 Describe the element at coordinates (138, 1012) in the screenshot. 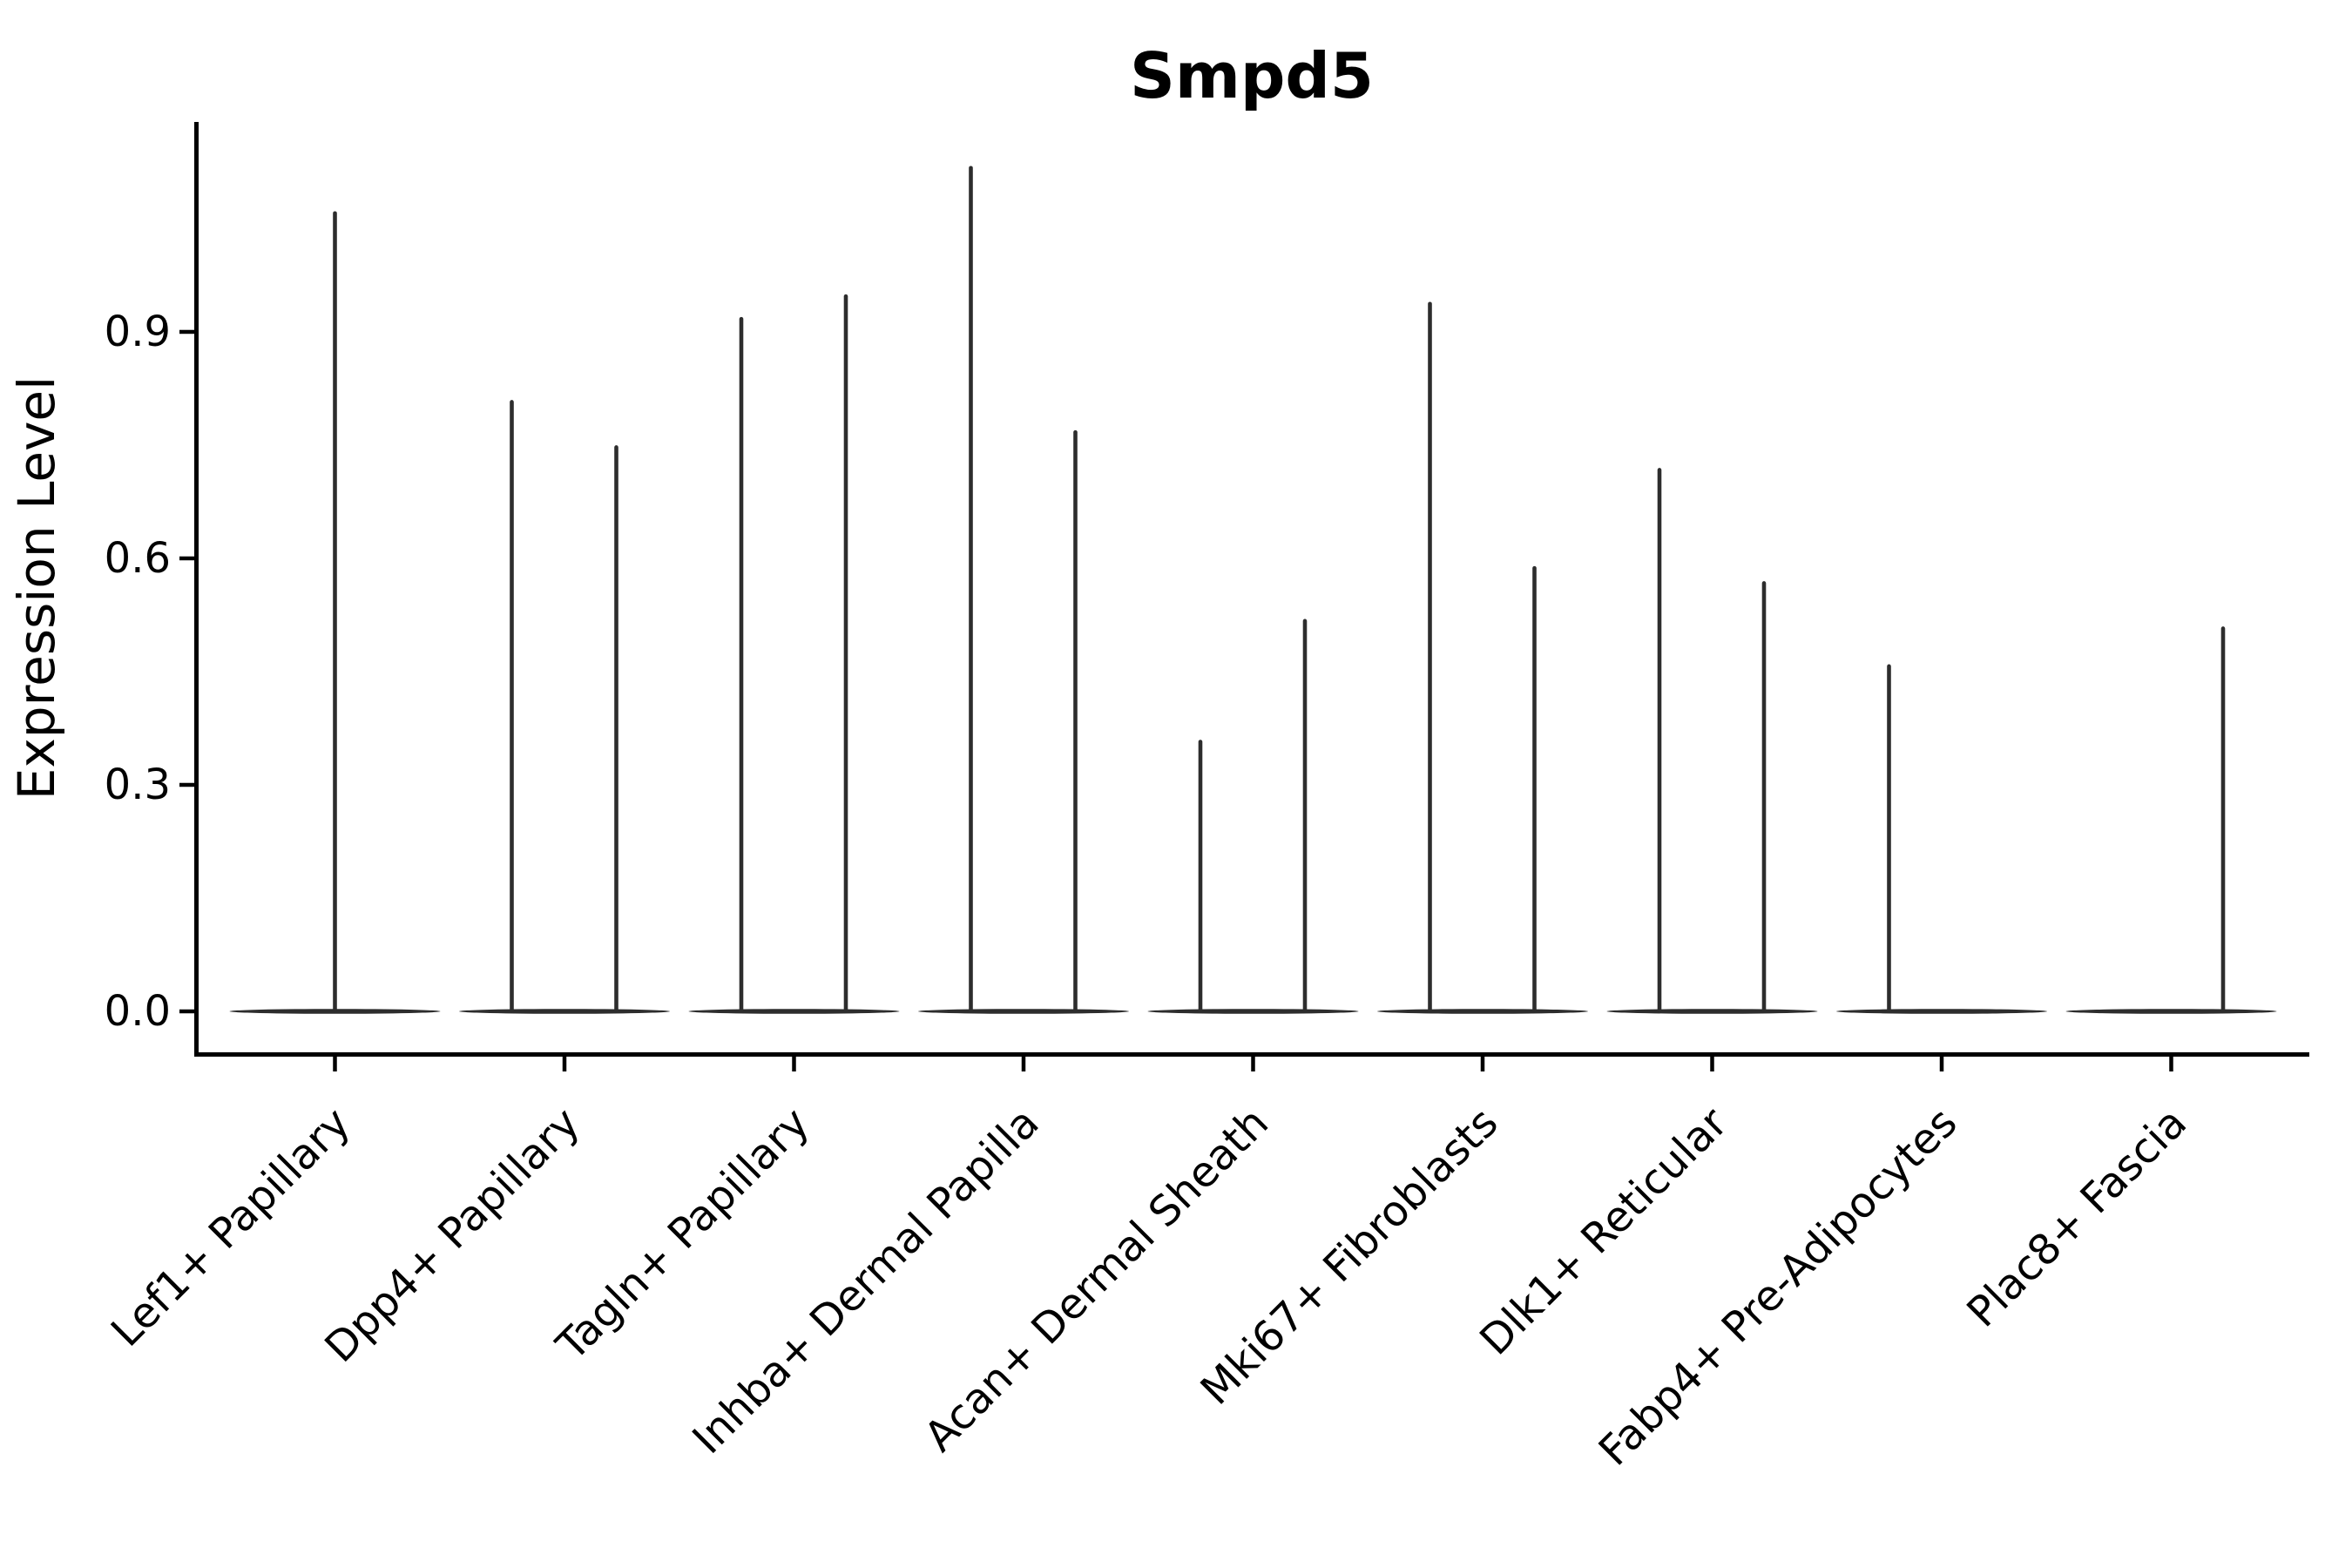

I see `y-tick-label: 0.0` at that location.